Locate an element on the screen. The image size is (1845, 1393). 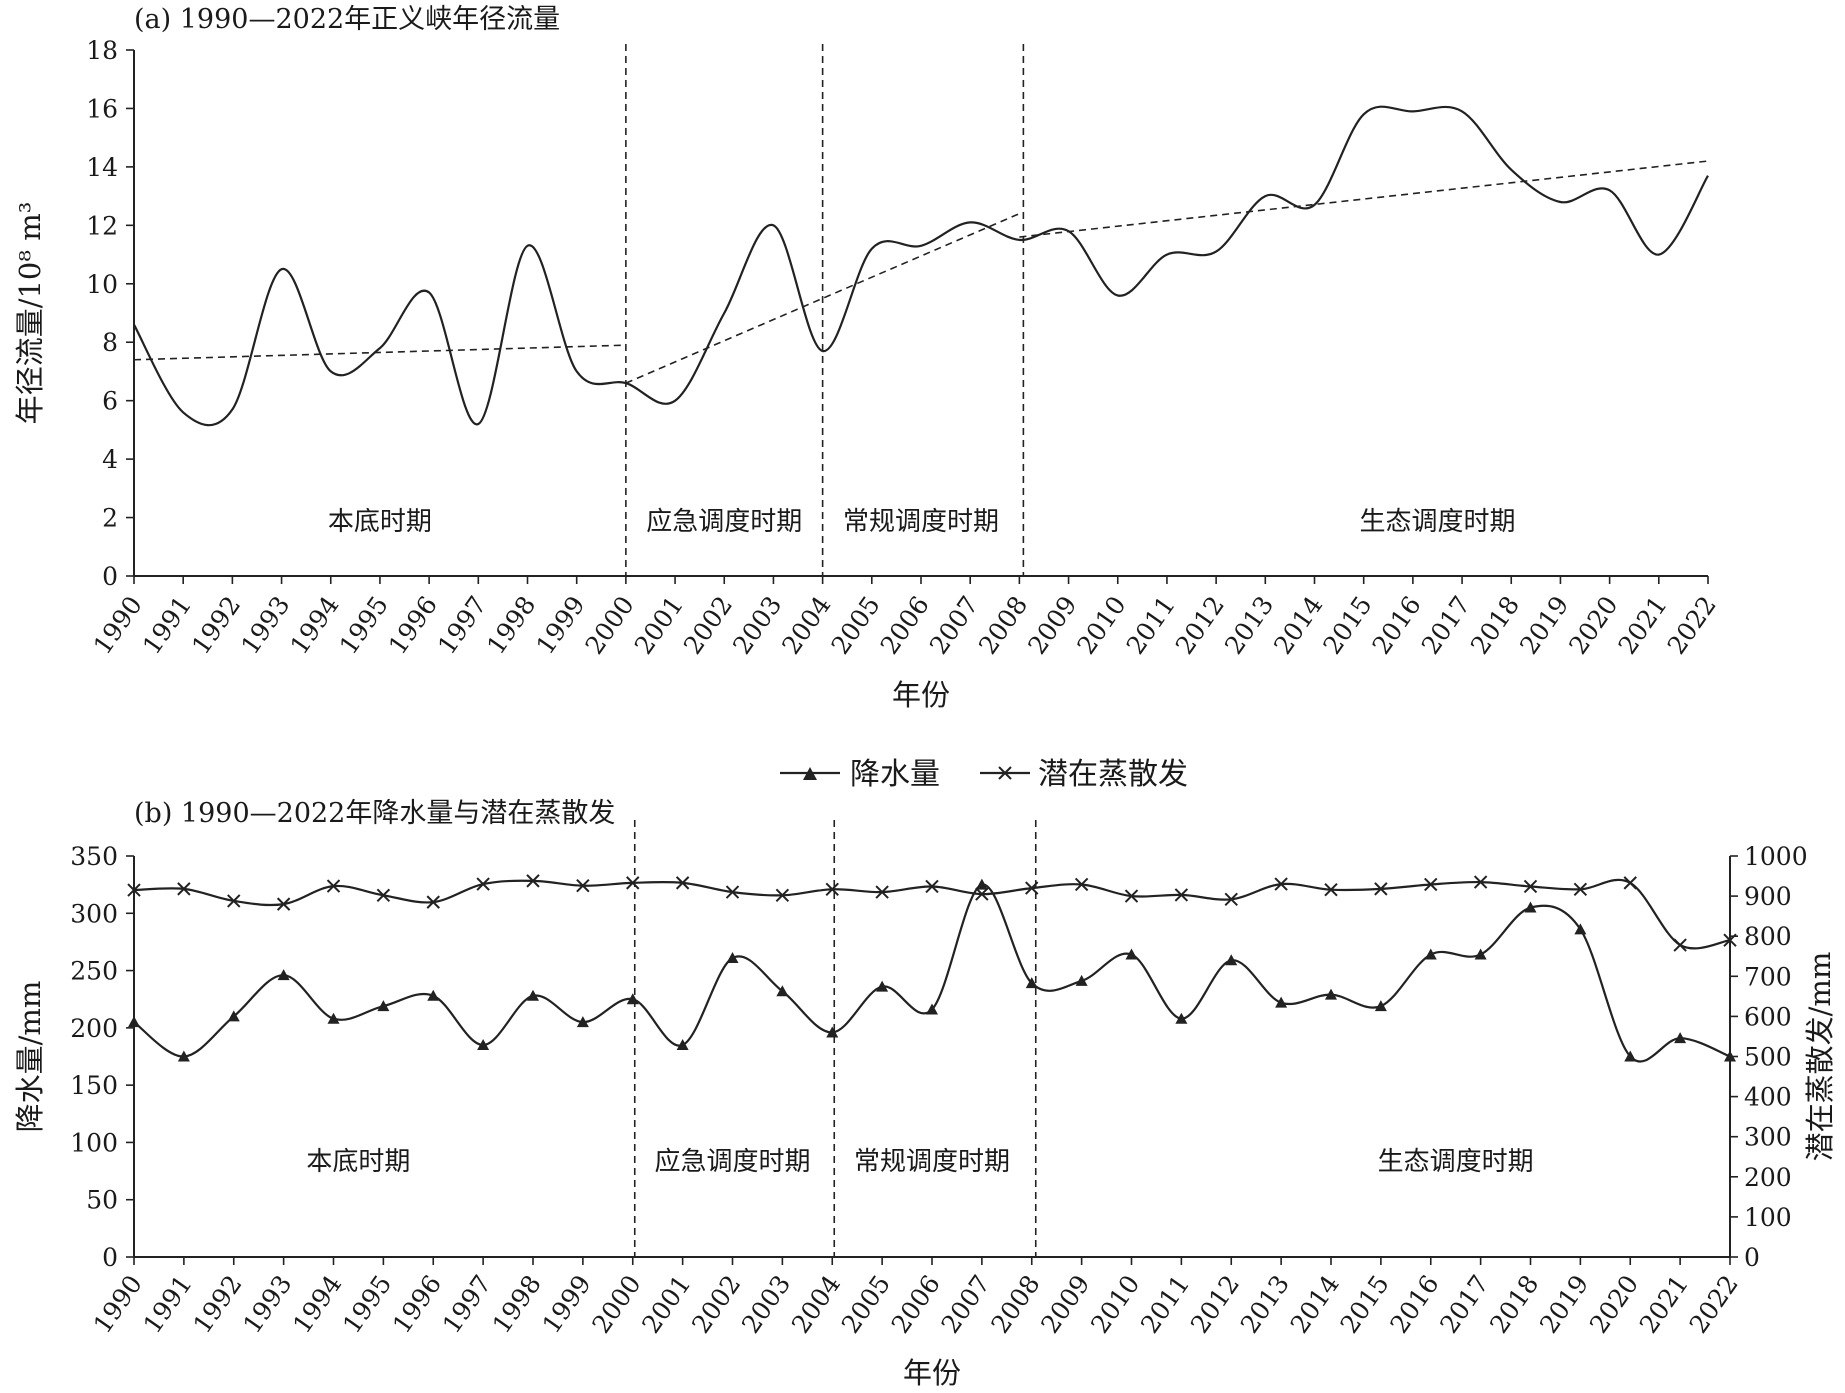
runoff-x-tick-label: 2005 is located at coordinates (855, 625).